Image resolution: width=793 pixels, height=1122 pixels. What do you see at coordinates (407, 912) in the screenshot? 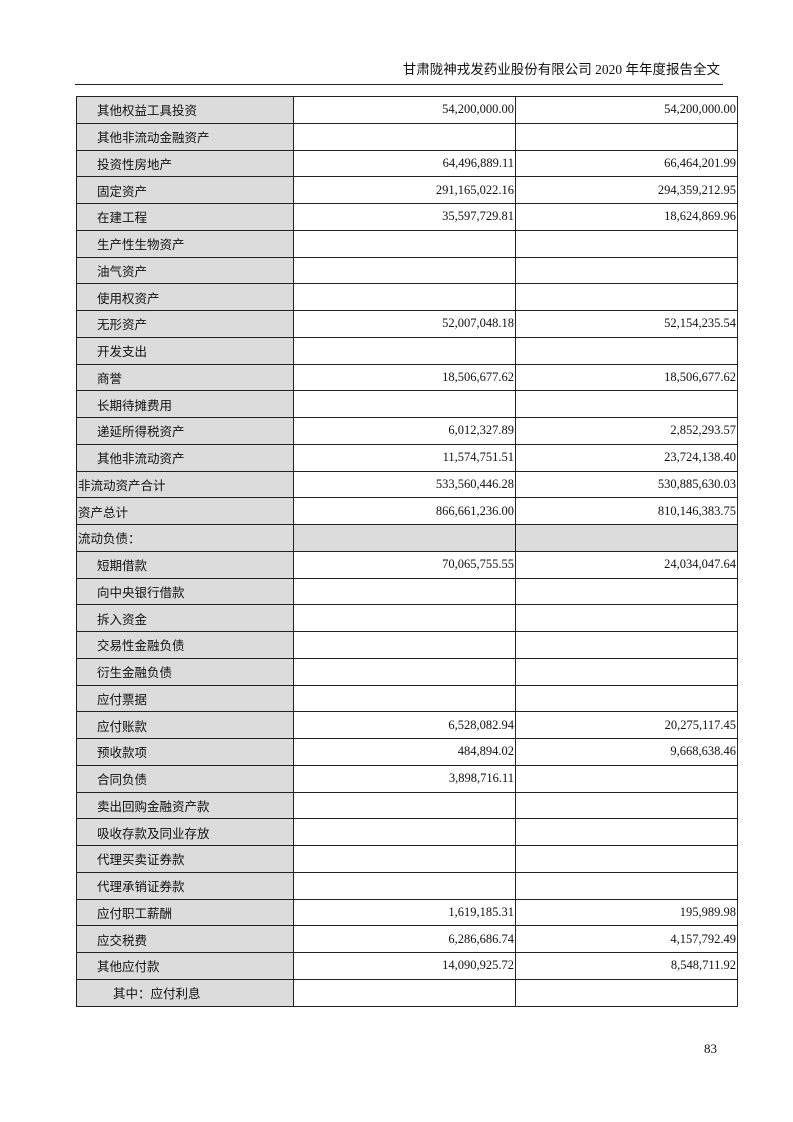
I see `table-row: 应付职工薪酬 1,619,185.31 195,989.98` at bounding box center [407, 912].